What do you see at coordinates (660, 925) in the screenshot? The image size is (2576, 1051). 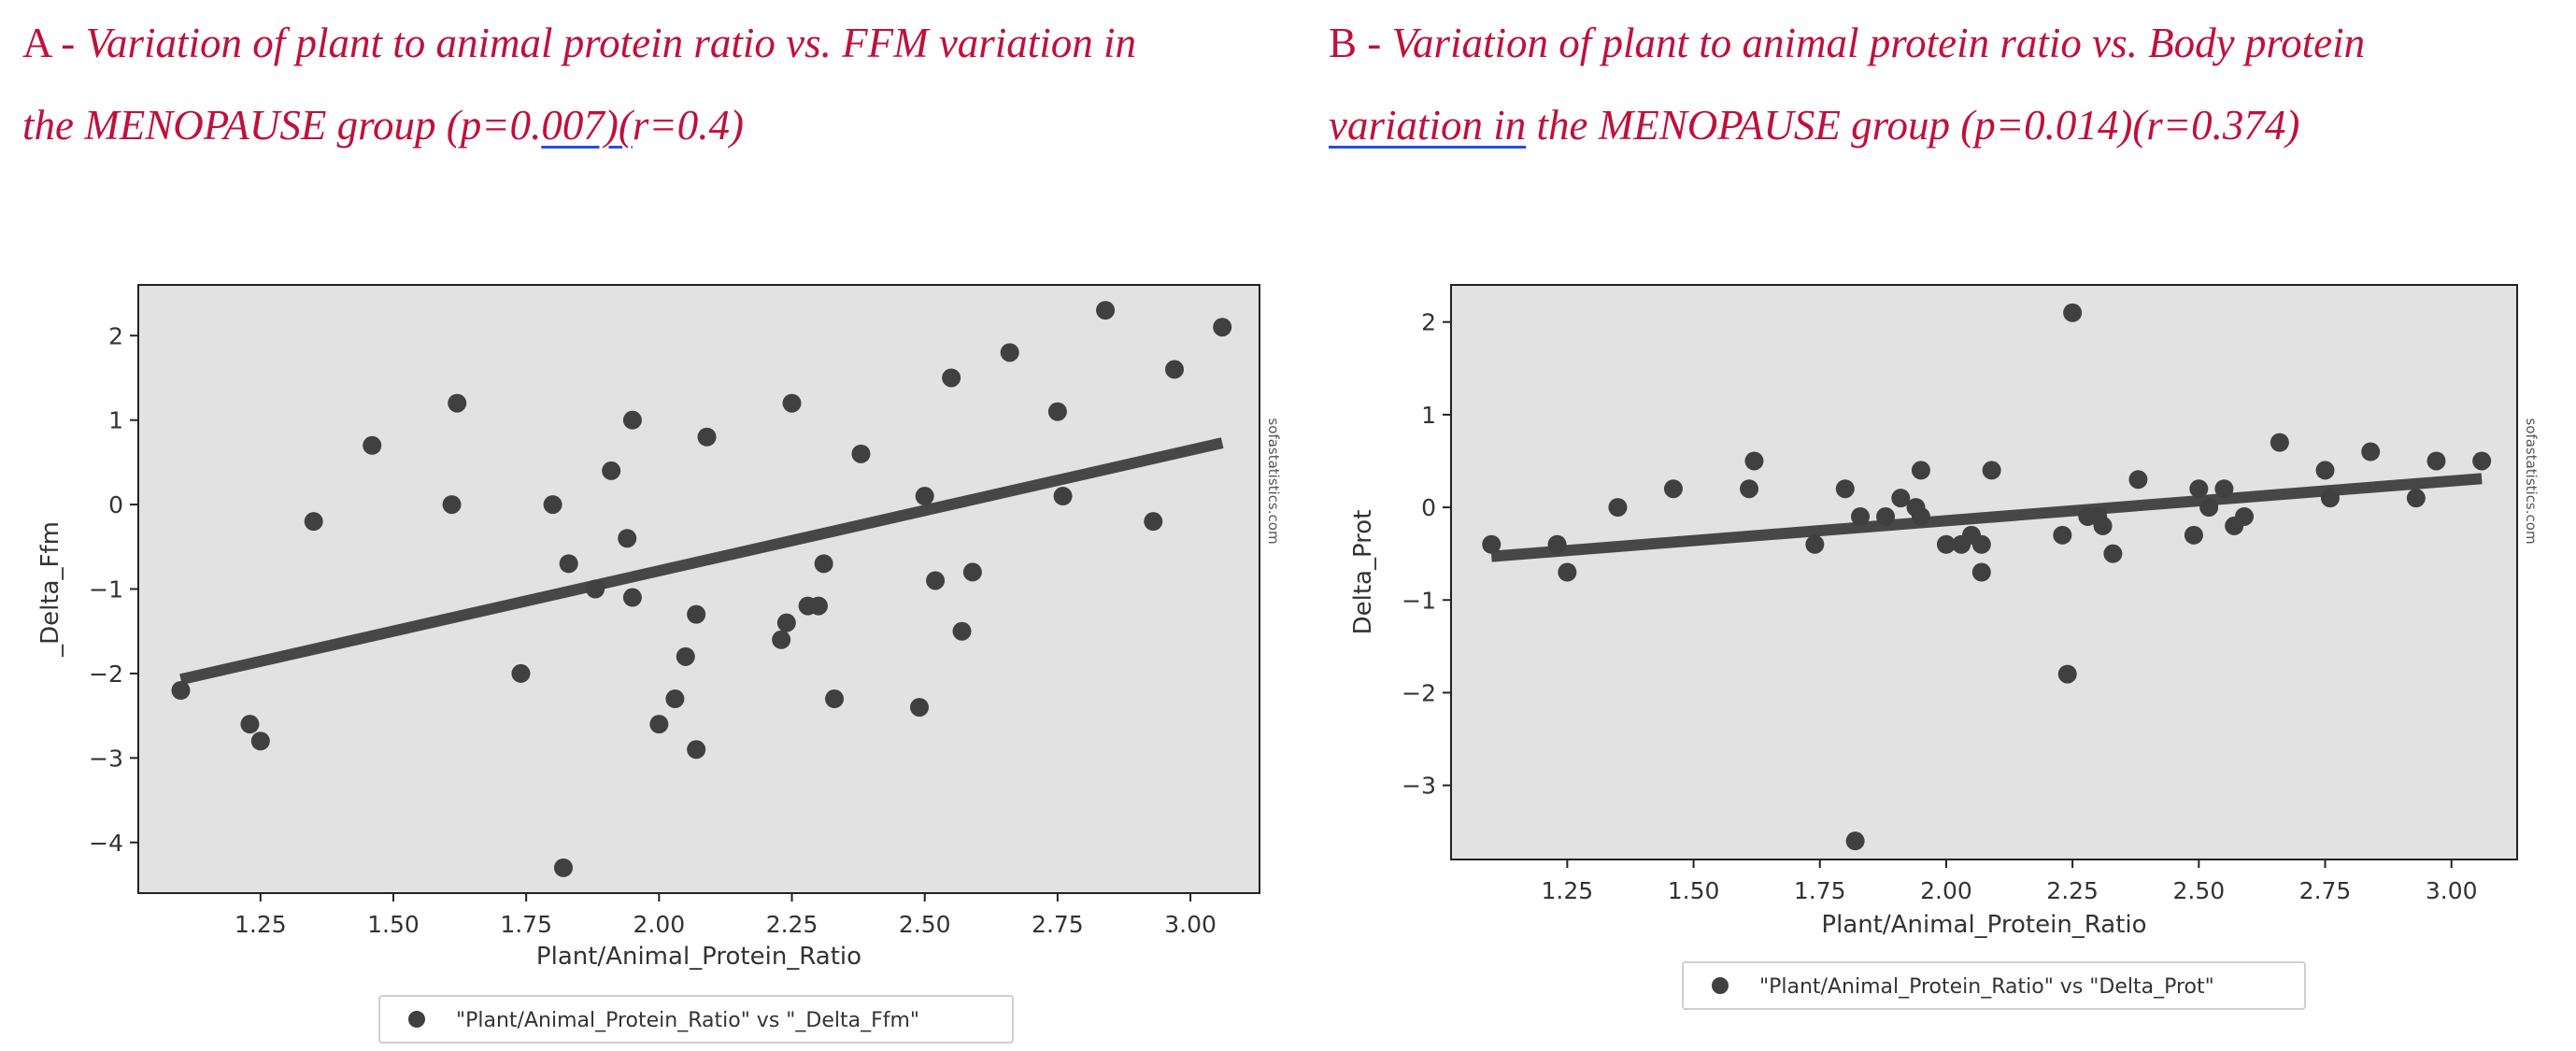 I see `chart-a-x-tick-label: 2.00` at bounding box center [660, 925].